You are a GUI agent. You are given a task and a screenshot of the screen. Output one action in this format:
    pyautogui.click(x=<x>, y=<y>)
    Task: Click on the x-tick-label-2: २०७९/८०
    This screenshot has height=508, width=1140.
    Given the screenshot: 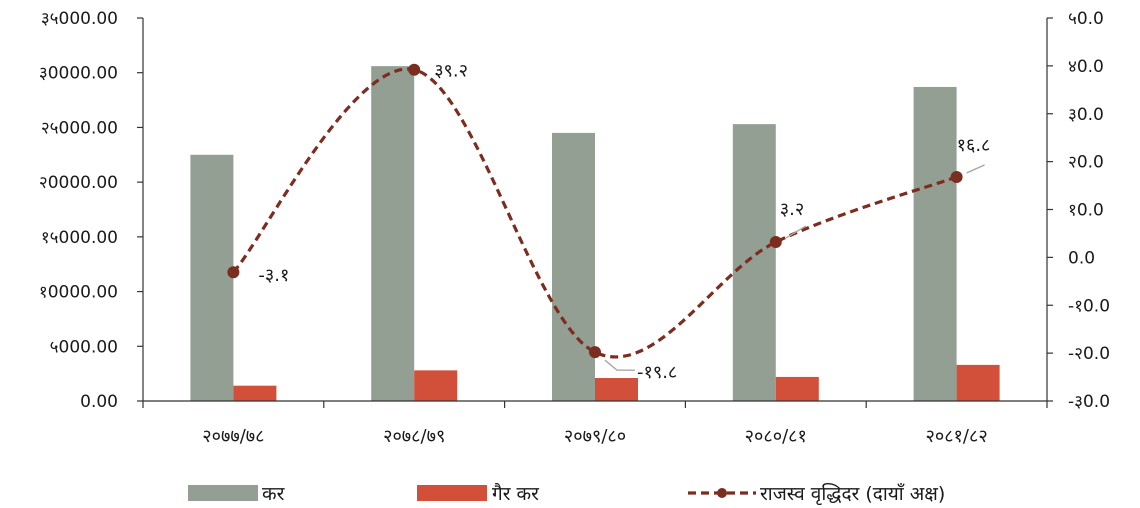 What is the action you would take?
    pyautogui.click(x=595, y=436)
    